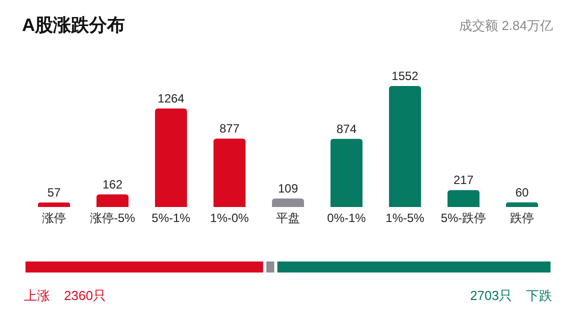  Describe the element at coordinates (539, 295) in the screenshot. I see `series-label: 下跌` at that location.